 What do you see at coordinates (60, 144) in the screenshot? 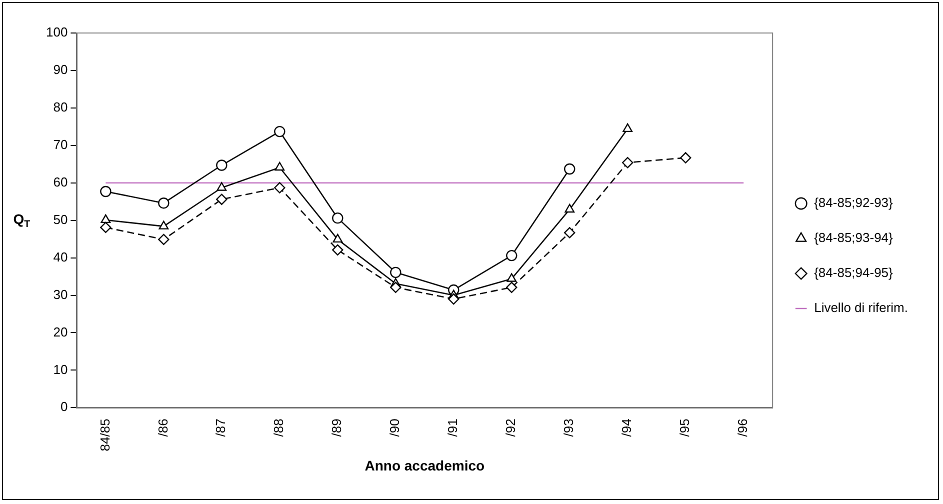
I see `y-tick-label: 70` at bounding box center [60, 144].